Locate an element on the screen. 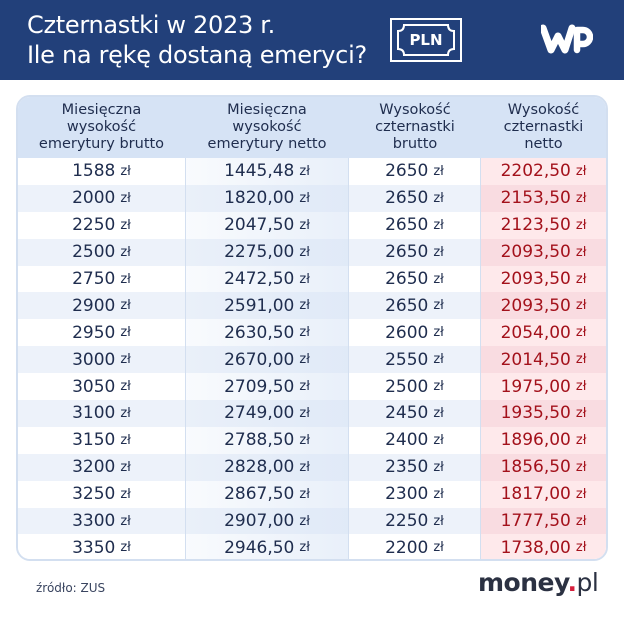 The width and height of the screenshot is (624, 621). table-row: 2000 zł 1820,00 zł 2650 zł 2153,50 zł is located at coordinates (312, 198).